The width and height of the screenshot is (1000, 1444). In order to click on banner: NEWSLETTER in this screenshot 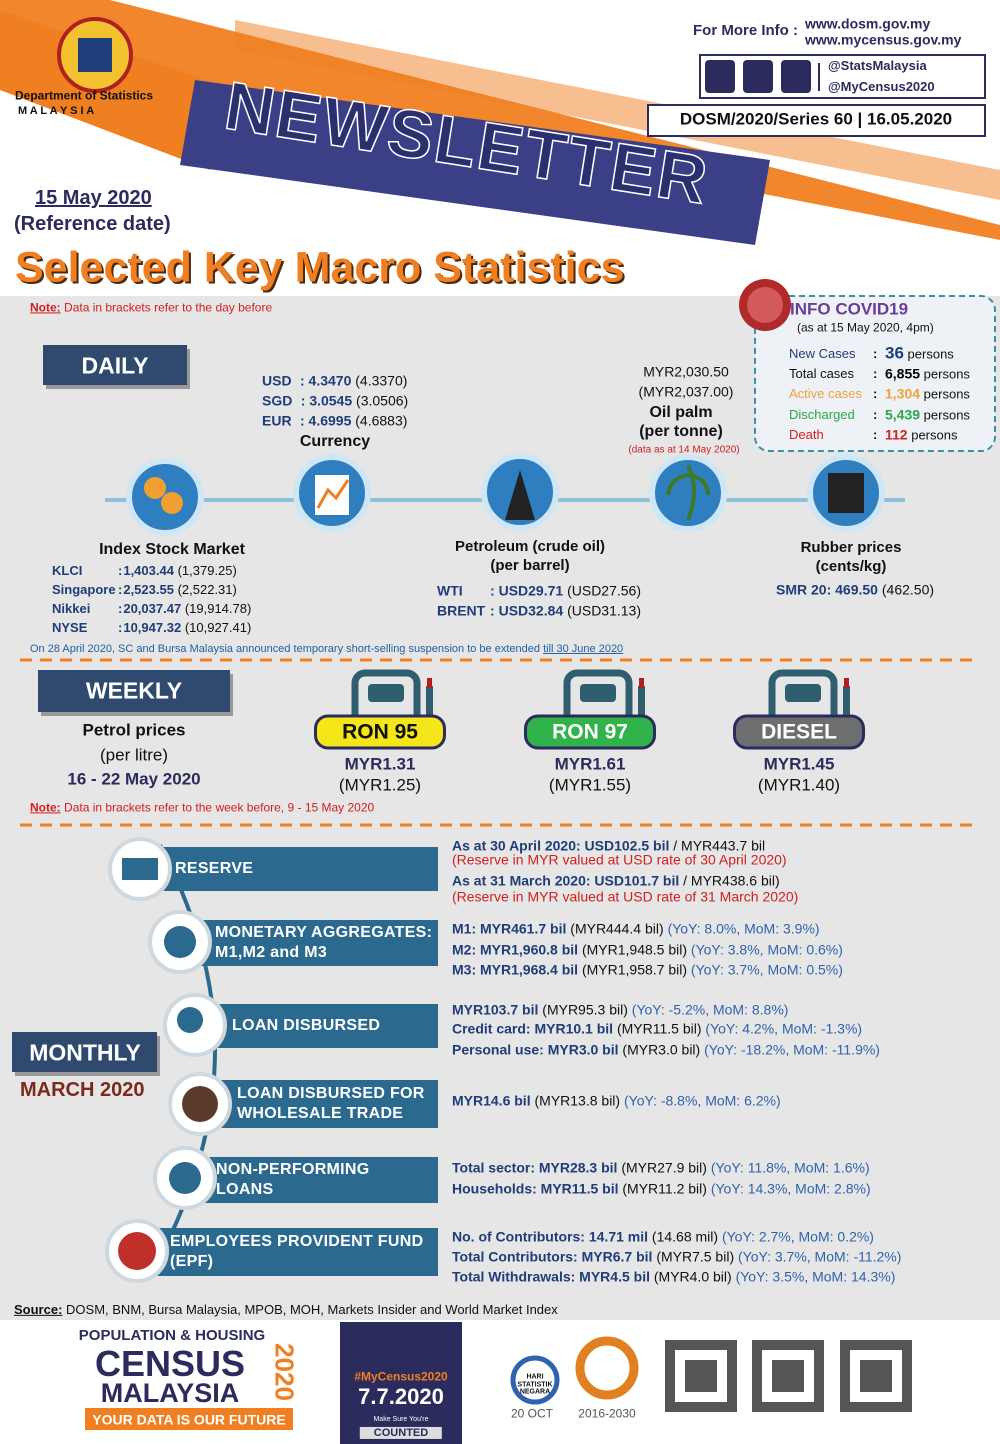, I will do `click(467, 143)`.